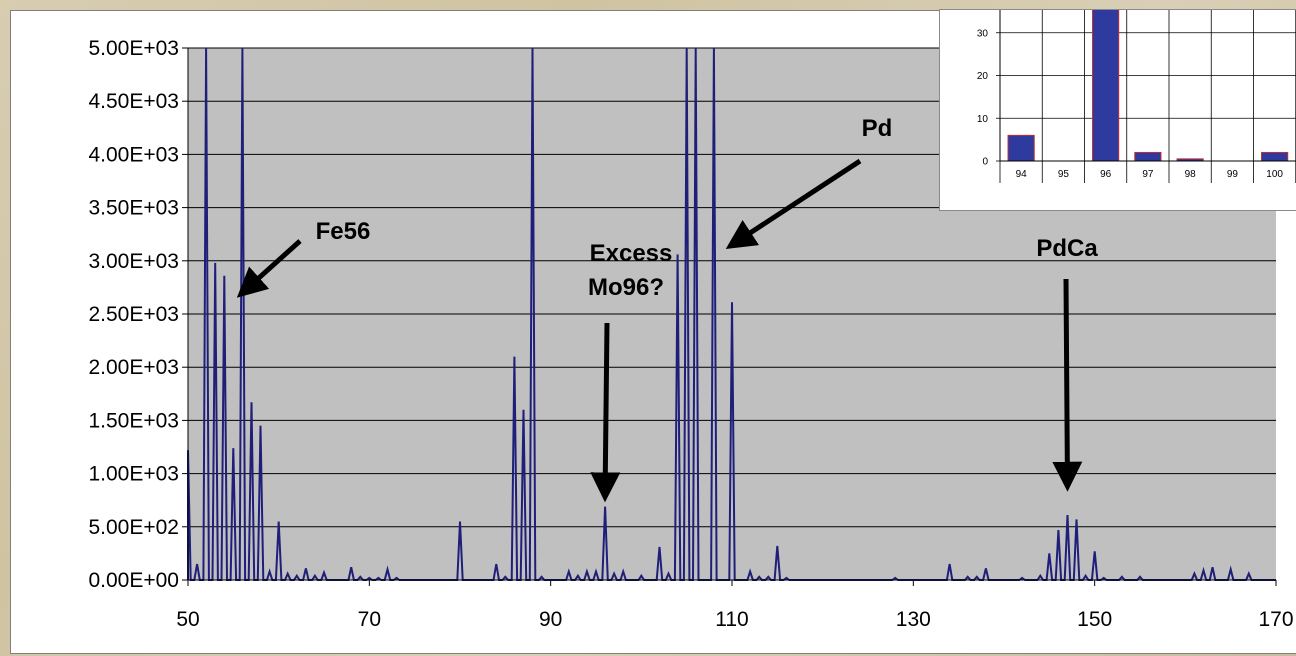 The image size is (1296, 656). What do you see at coordinates (983, 119) in the screenshot?
I see `inset-y-tick-label: 10` at bounding box center [983, 119].